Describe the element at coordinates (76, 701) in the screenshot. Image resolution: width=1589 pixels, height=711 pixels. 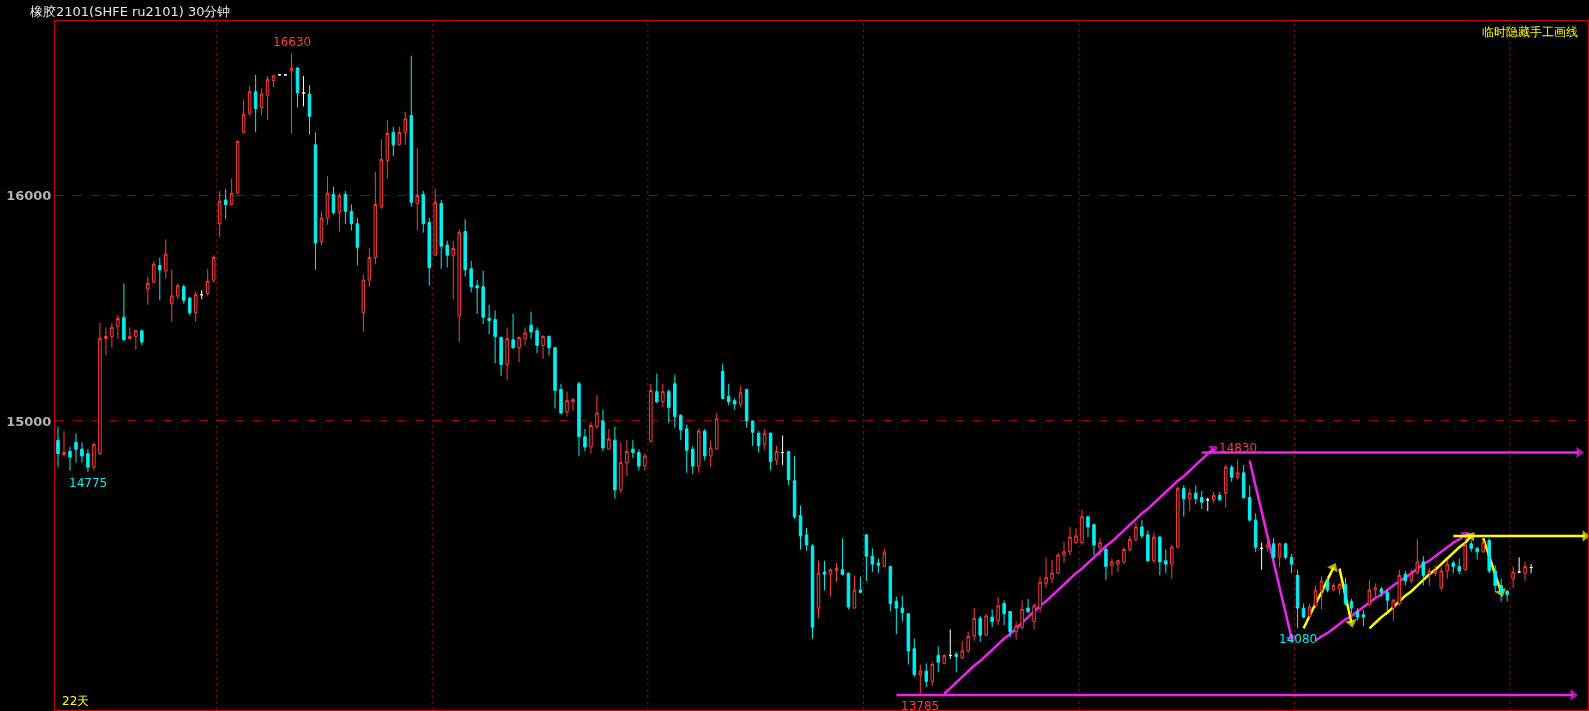
I see `annotation: 22天` at that location.